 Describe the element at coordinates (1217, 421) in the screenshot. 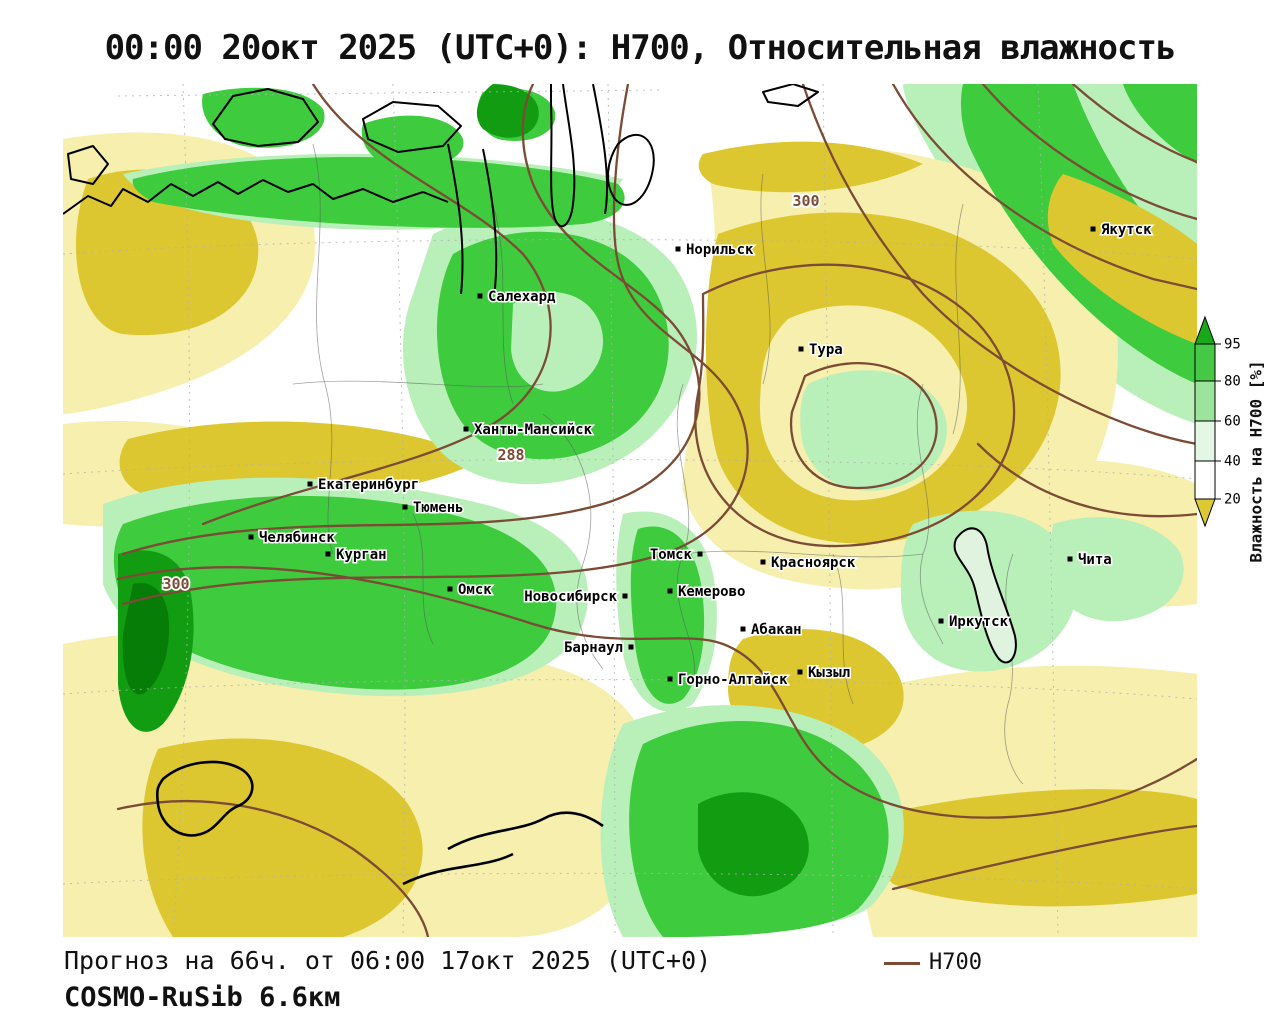

I see `humidity-colorbar: 95 80 60 40 20` at that location.